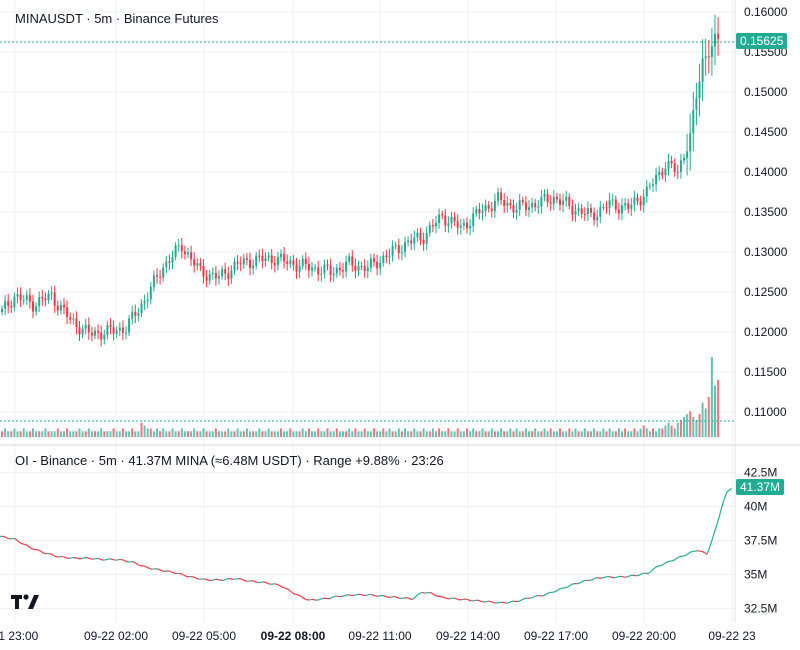 Image resolution: width=800 pixels, height=650 pixels. I want to click on tradingview-logo-icon, so click(27, 604).